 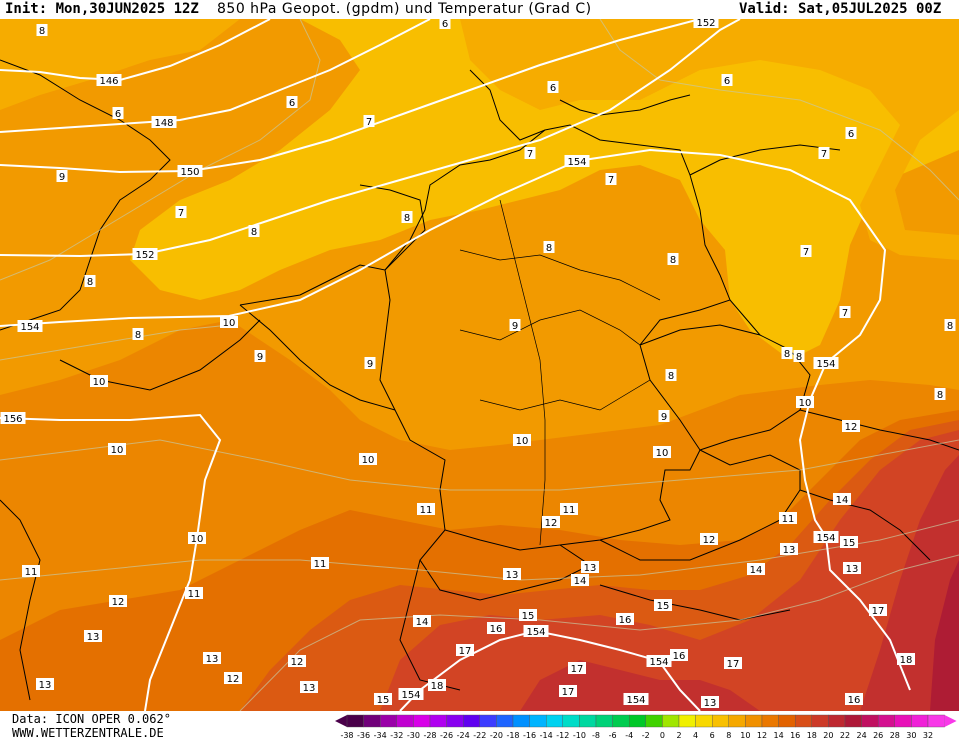 What do you see at coordinates (812, 735) in the screenshot?
I see `legend-tick-label: 18` at bounding box center [812, 735].